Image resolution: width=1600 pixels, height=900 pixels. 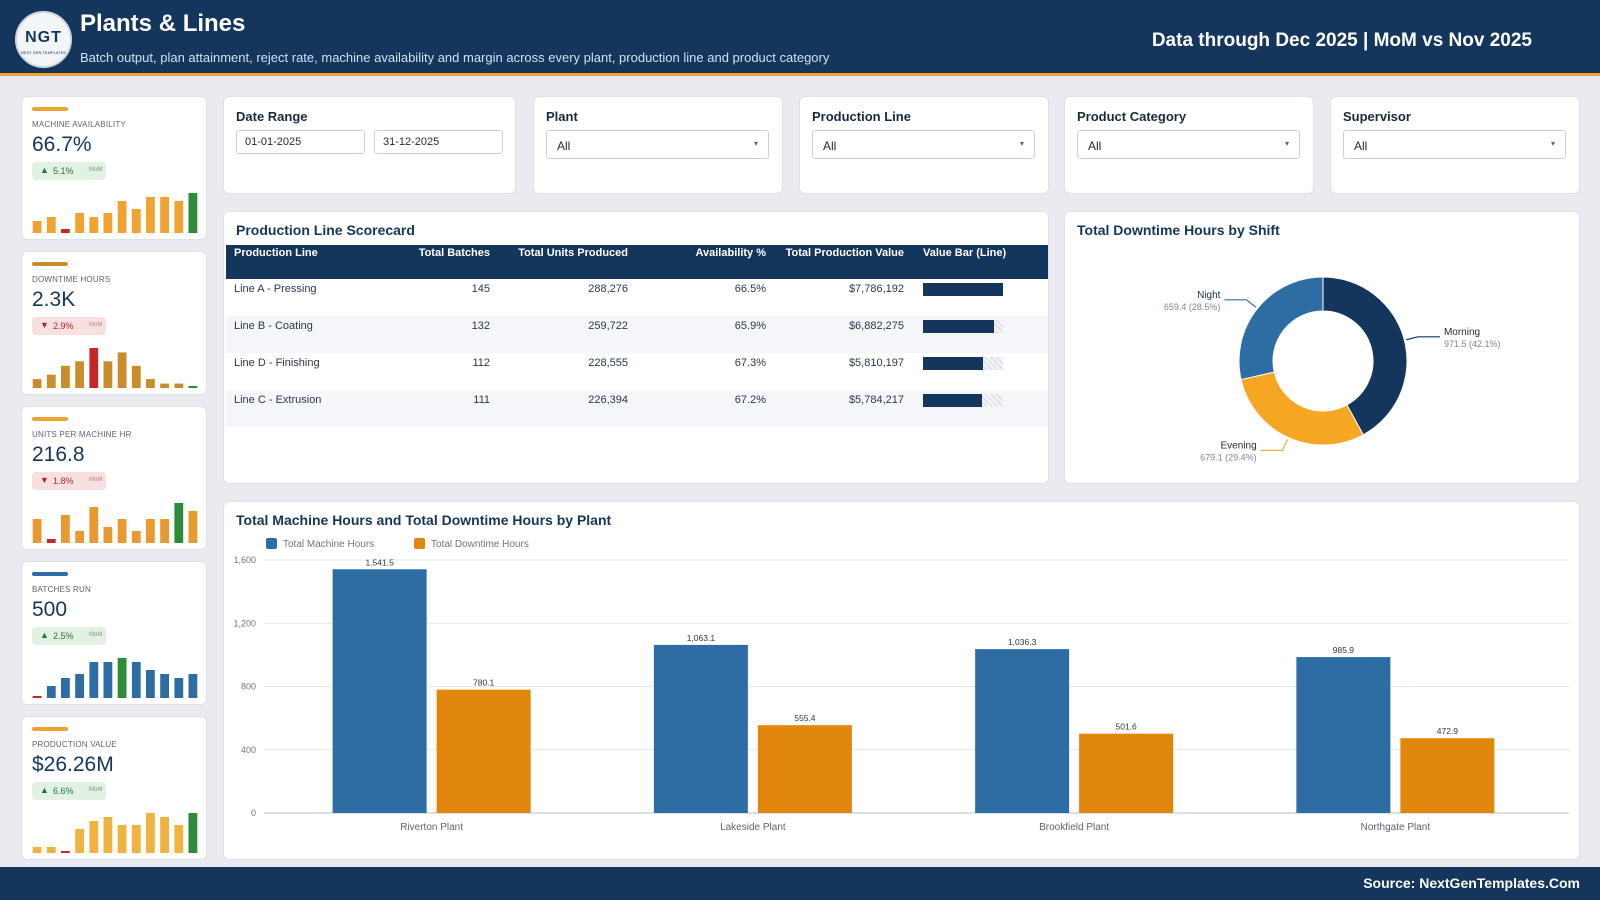 What do you see at coordinates (74, 744) in the screenshot?
I see `kpi-label: PRODUCTION VALUE` at bounding box center [74, 744].